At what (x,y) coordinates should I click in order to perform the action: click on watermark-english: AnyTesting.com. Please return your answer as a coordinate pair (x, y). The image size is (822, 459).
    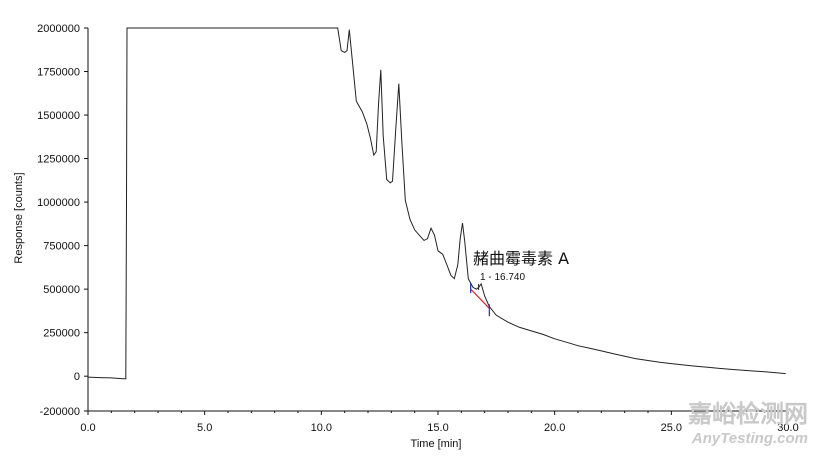
    Looking at the image, I should click on (749, 438).